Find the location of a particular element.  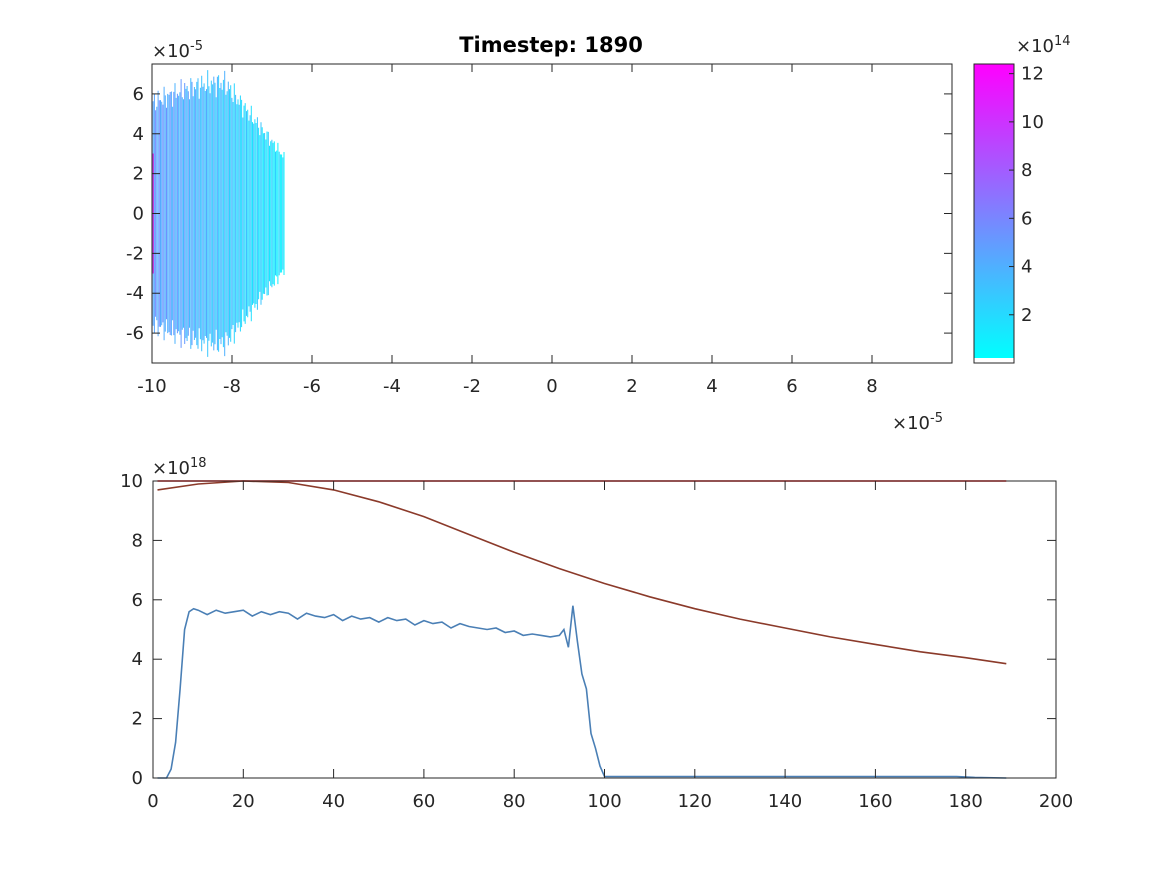

line-chart-x-tick-label: 100 is located at coordinates (604, 801).